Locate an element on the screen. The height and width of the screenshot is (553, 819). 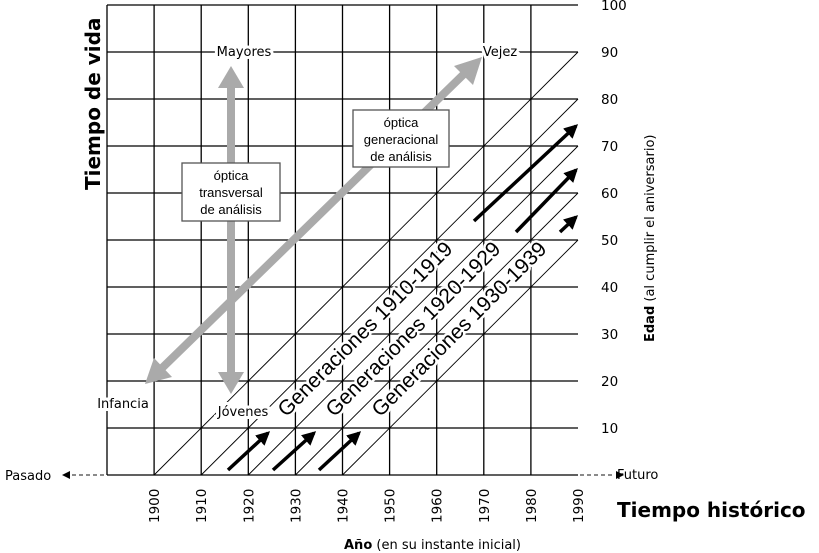
x-tick-label: 1900 is located at coordinates (155, 506).